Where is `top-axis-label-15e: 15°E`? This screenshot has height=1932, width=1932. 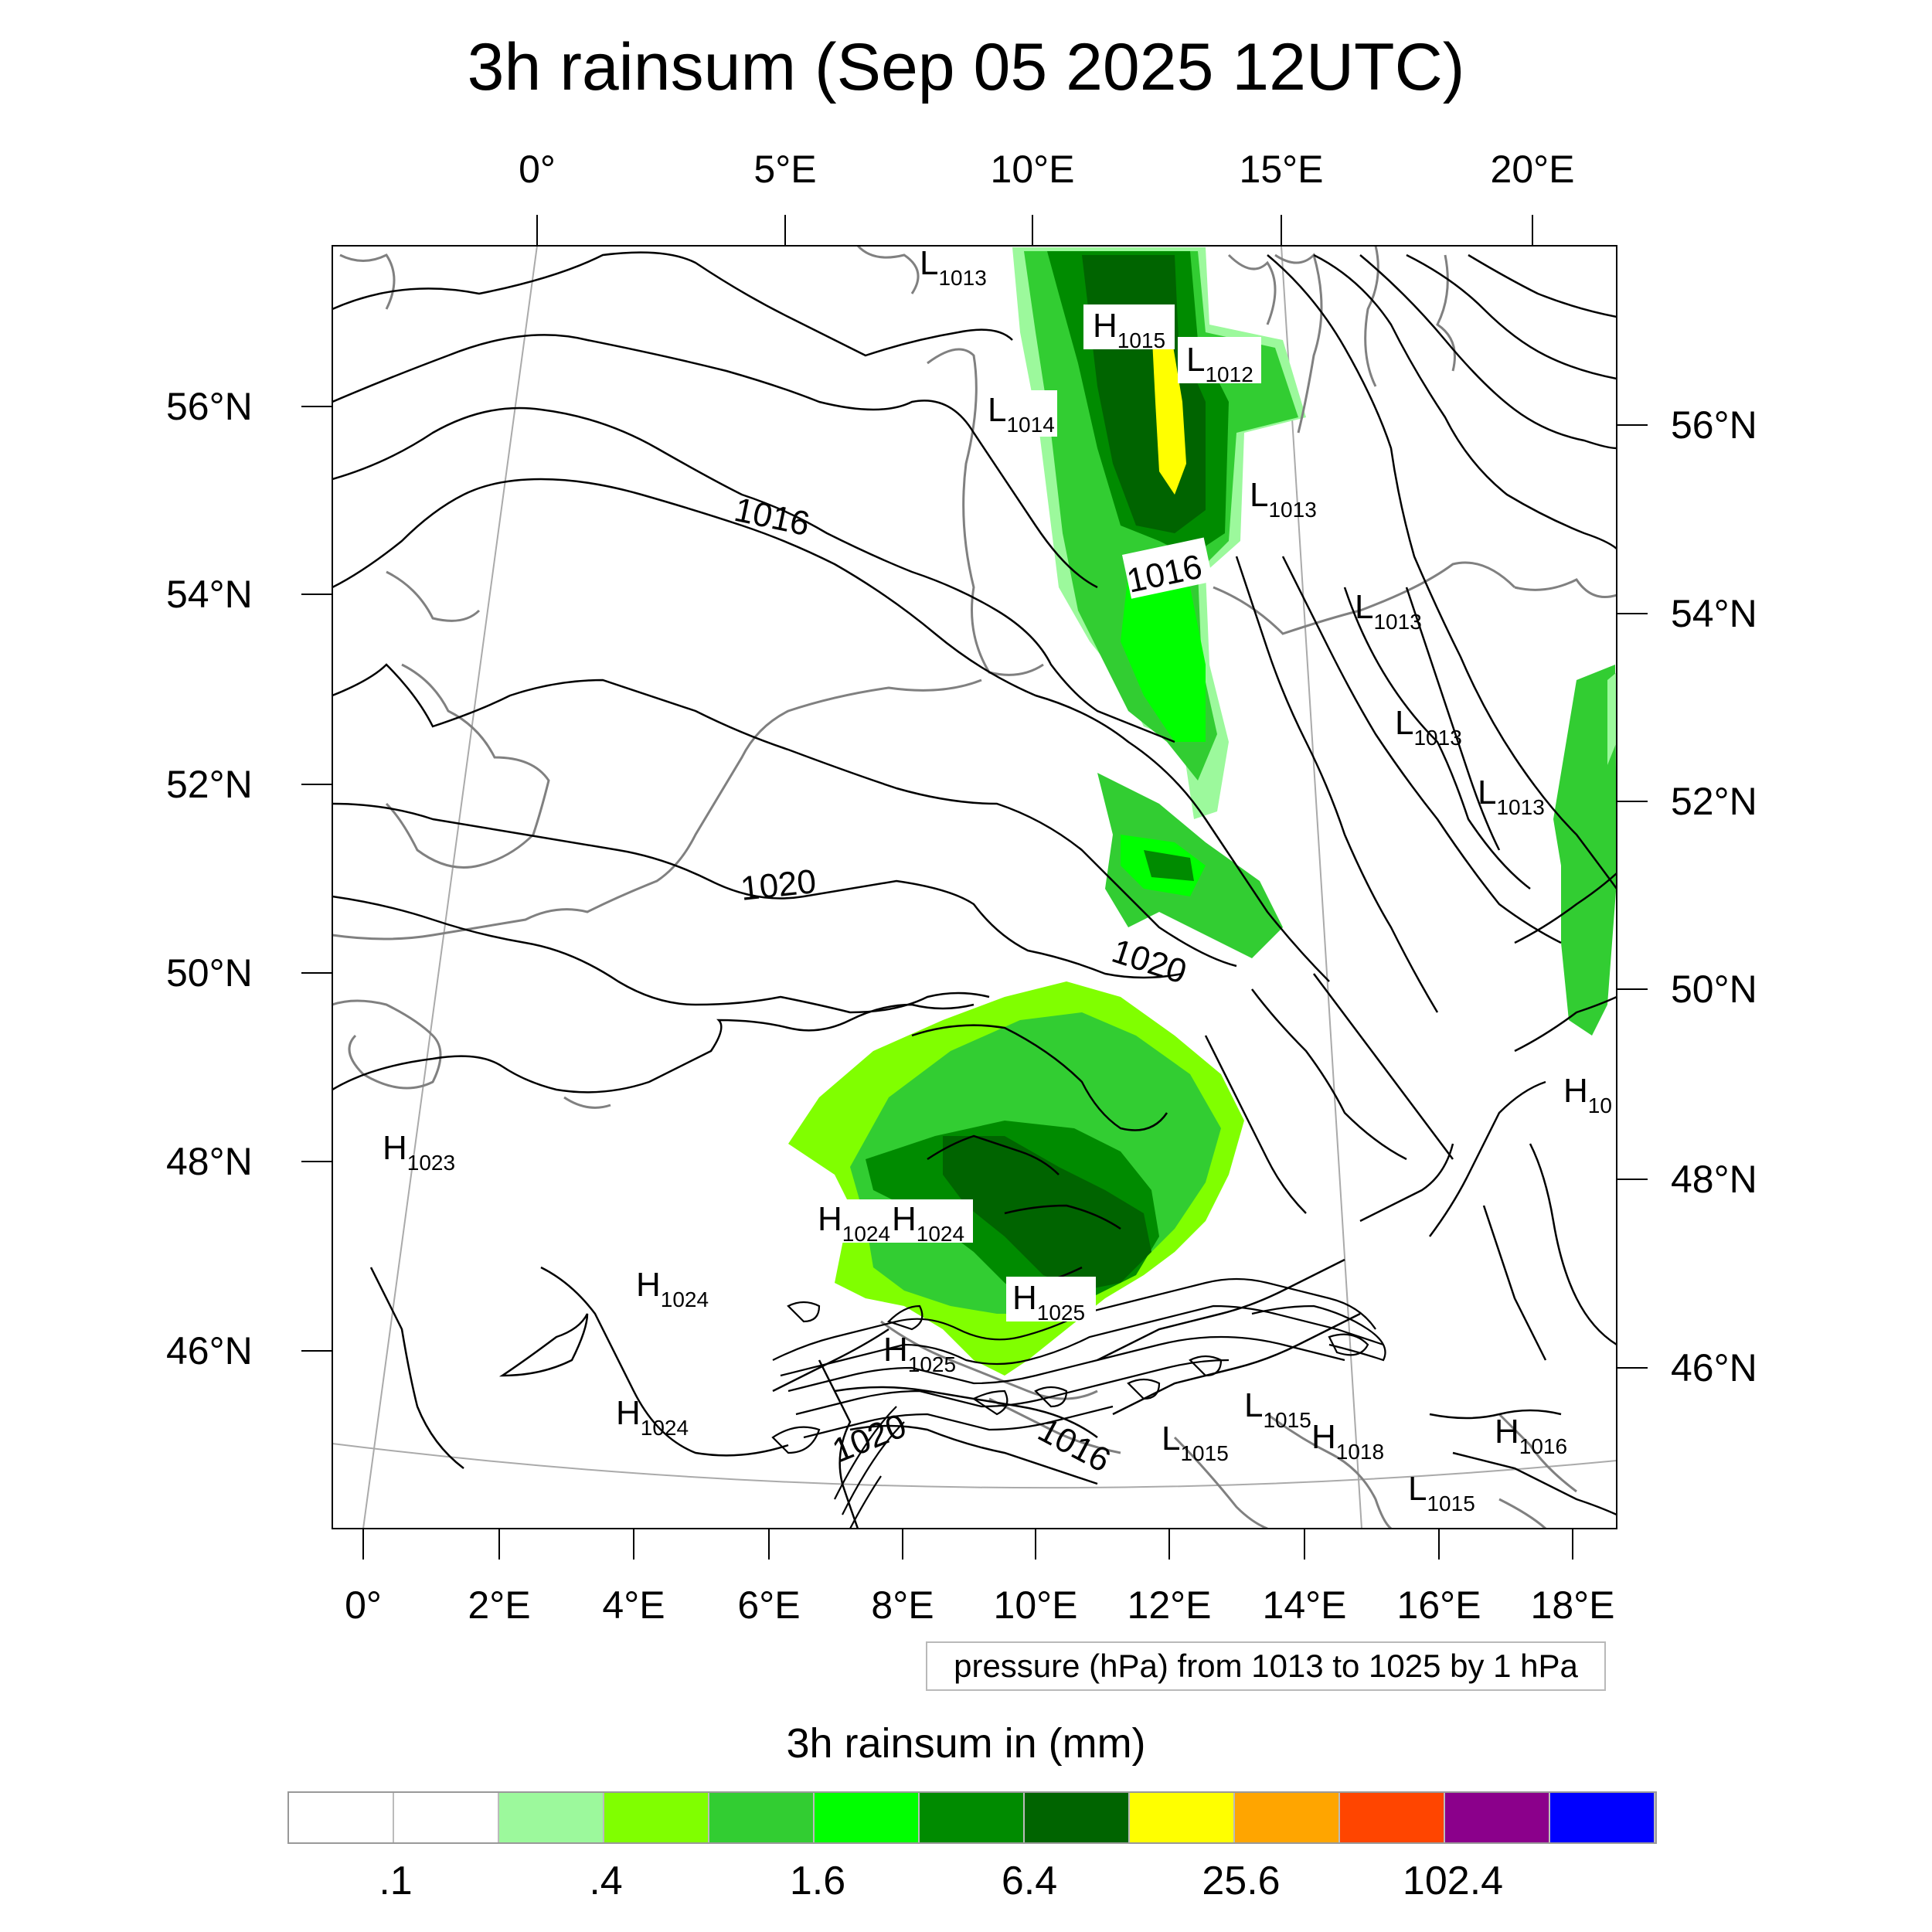 top-axis-label-15e: 15°E is located at coordinates (1282, 169).